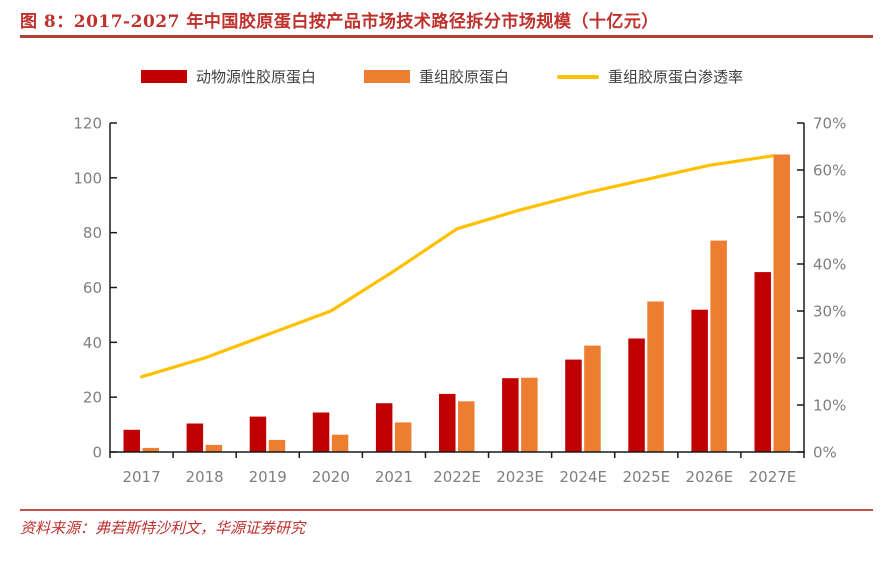 The image size is (884, 566). What do you see at coordinates (583, 477) in the screenshot?
I see `x-axis-label: 2024E` at bounding box center [583, 477].